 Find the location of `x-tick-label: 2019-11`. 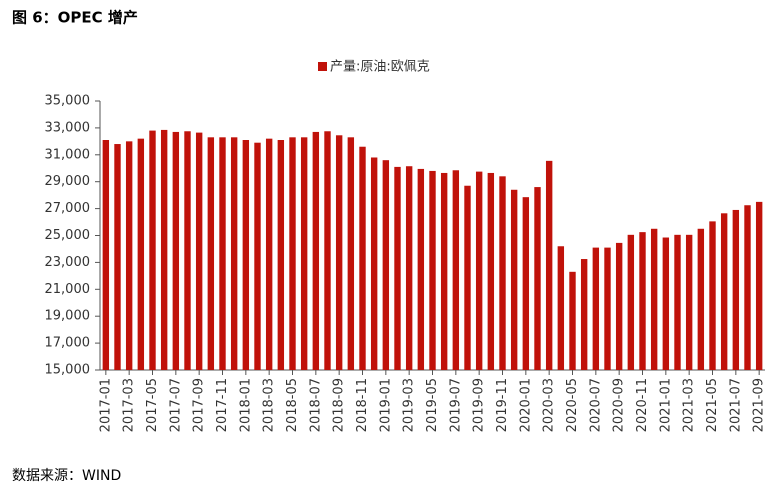

x-tick-label: 2019-11 is located at coordinates (502, 405).